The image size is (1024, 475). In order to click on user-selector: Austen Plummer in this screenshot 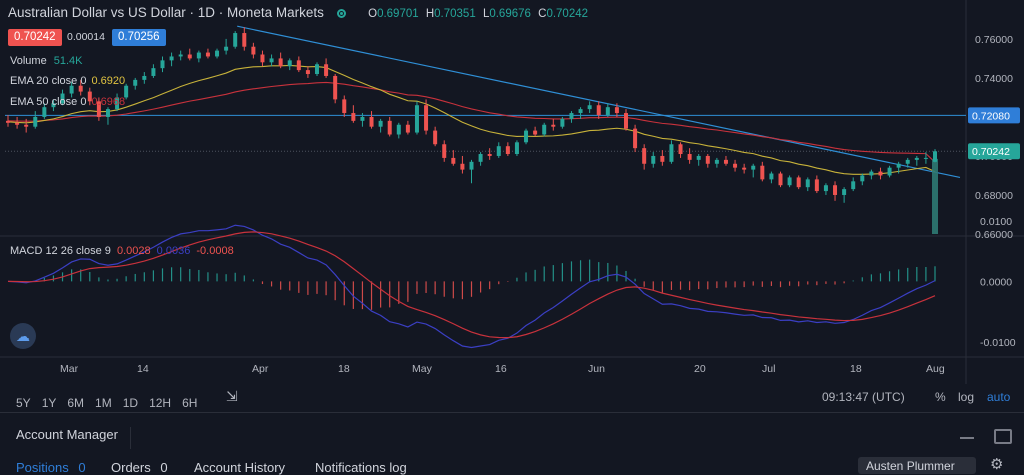, I will do `click(917, 465)`.